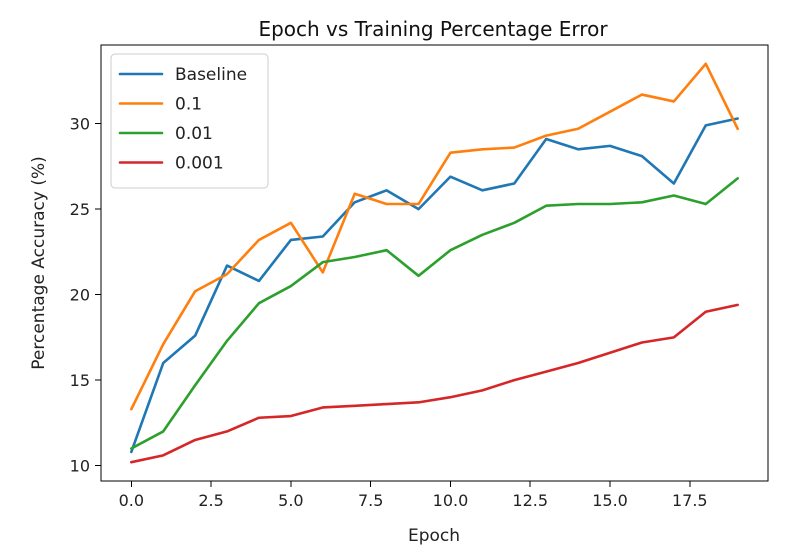  I want to click on y-tick-label: 25, so click(80, 209).